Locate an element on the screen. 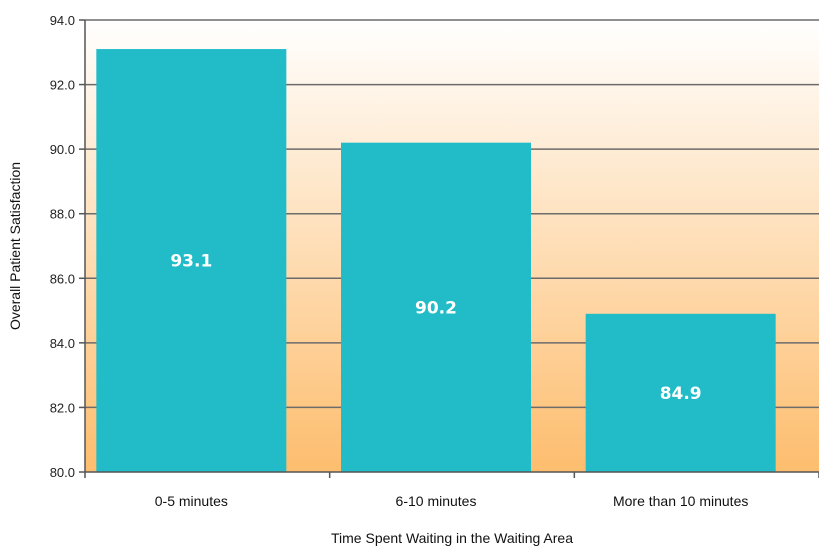  x-tick-label: 6-10 minutes is located at coordinates (436, 501).